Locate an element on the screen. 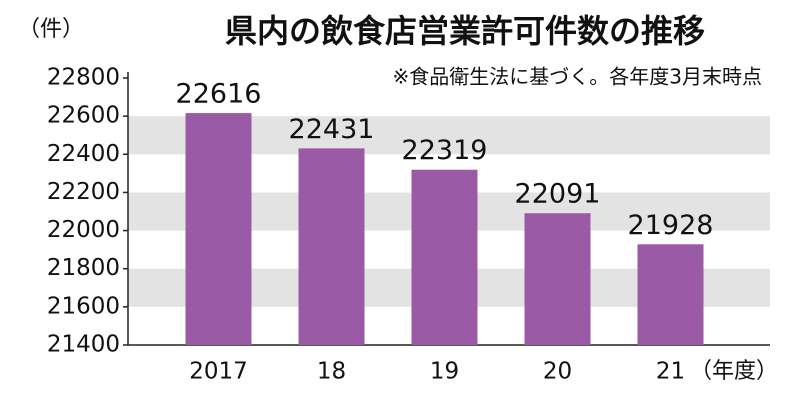 This screenshot has height=400, width=795. value-label: 22431 is located at coordinates (332, 129).